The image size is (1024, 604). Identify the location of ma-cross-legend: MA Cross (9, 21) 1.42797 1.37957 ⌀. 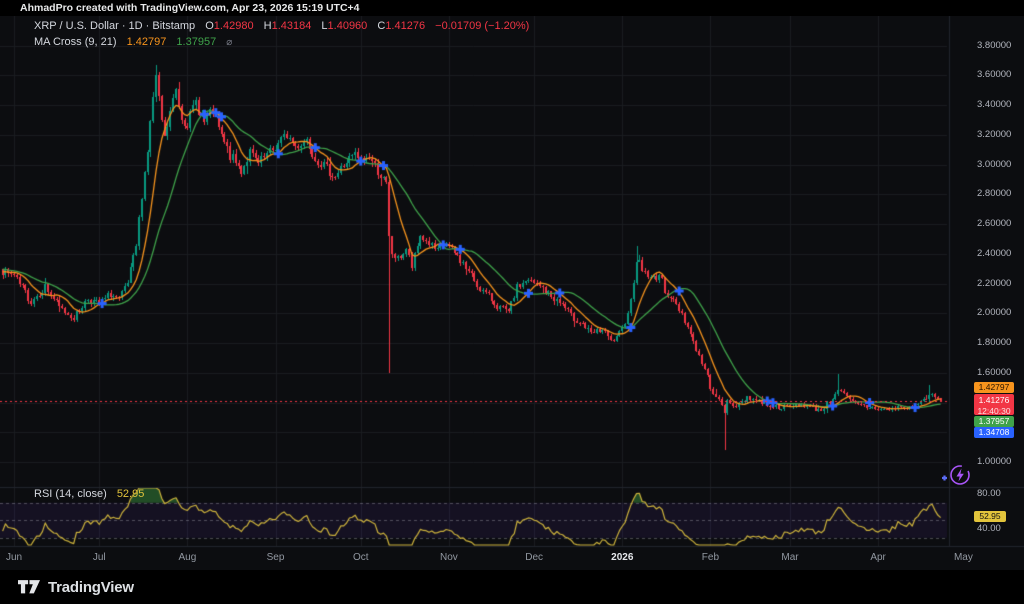
(133, 42).